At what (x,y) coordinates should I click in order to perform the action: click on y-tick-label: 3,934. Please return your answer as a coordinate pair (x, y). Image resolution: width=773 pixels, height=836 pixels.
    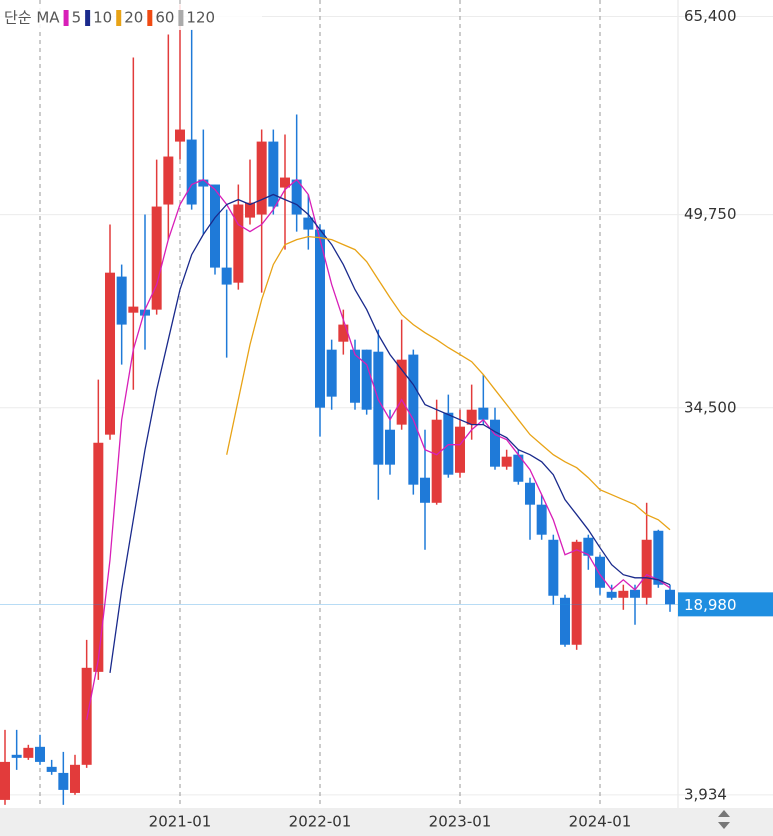
    Looking at the image, I should click on (705, 794).